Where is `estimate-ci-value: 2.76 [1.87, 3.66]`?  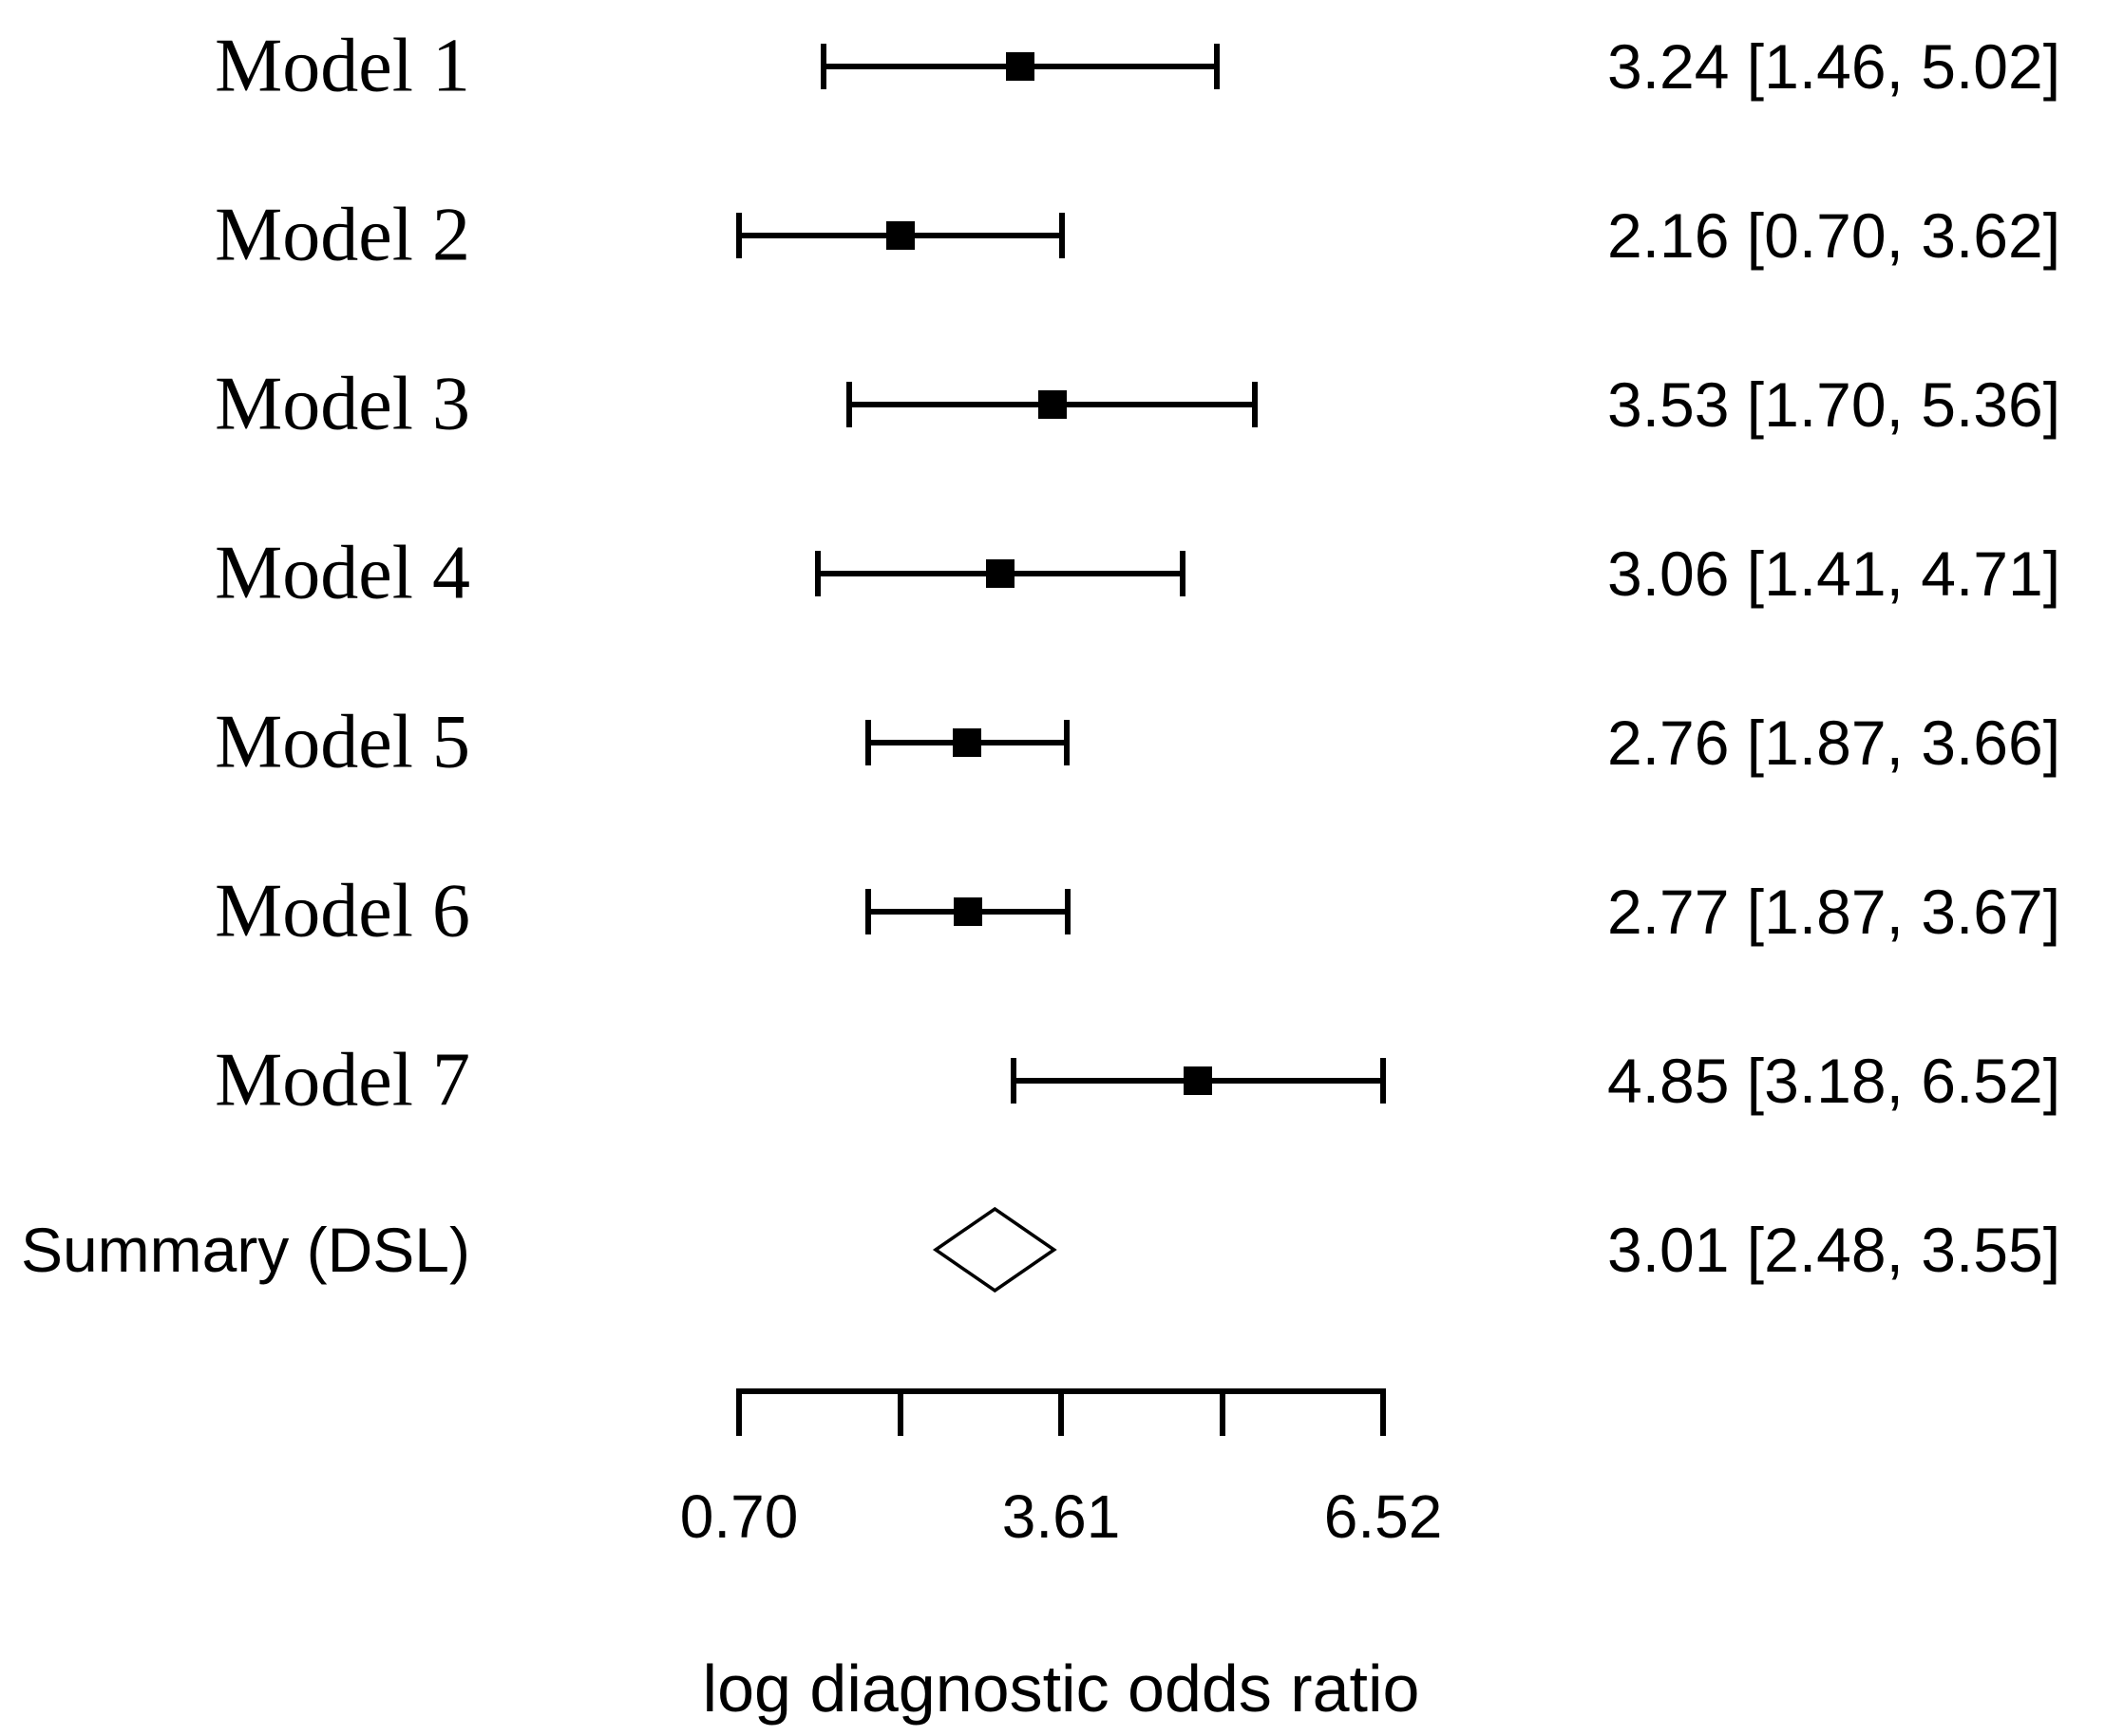
estimate-ci-value: 2.76 [1.87, 3.66] is located at coordinates (1834, 743).